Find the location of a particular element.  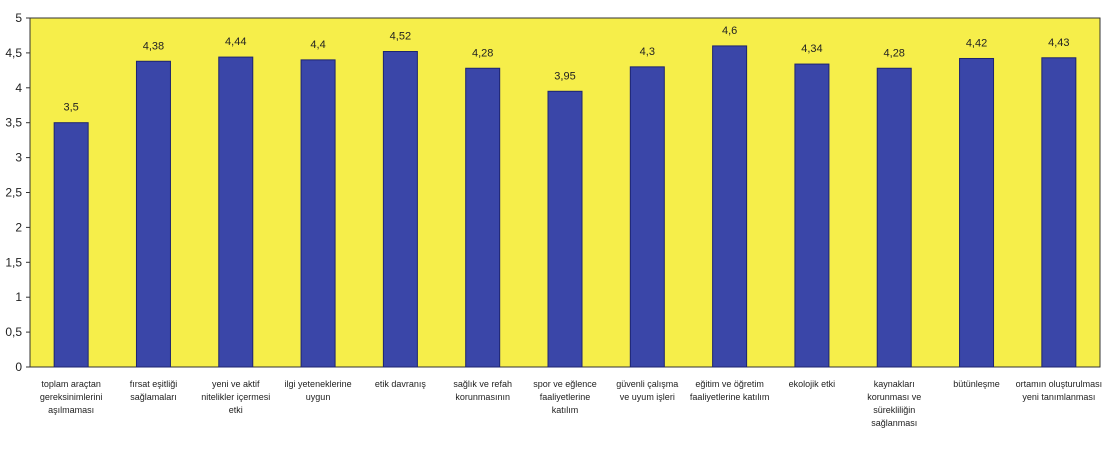

category-label-line: sağlamaları is located at coordinates (153, 397).